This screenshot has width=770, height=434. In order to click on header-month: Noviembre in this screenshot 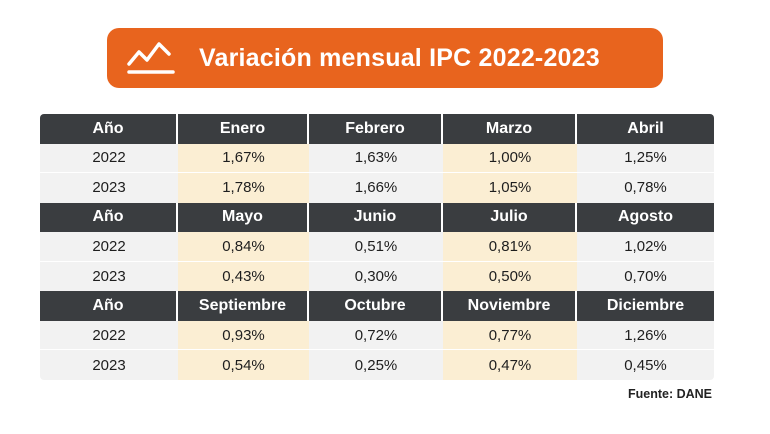, I will do `click(510, 306)`.